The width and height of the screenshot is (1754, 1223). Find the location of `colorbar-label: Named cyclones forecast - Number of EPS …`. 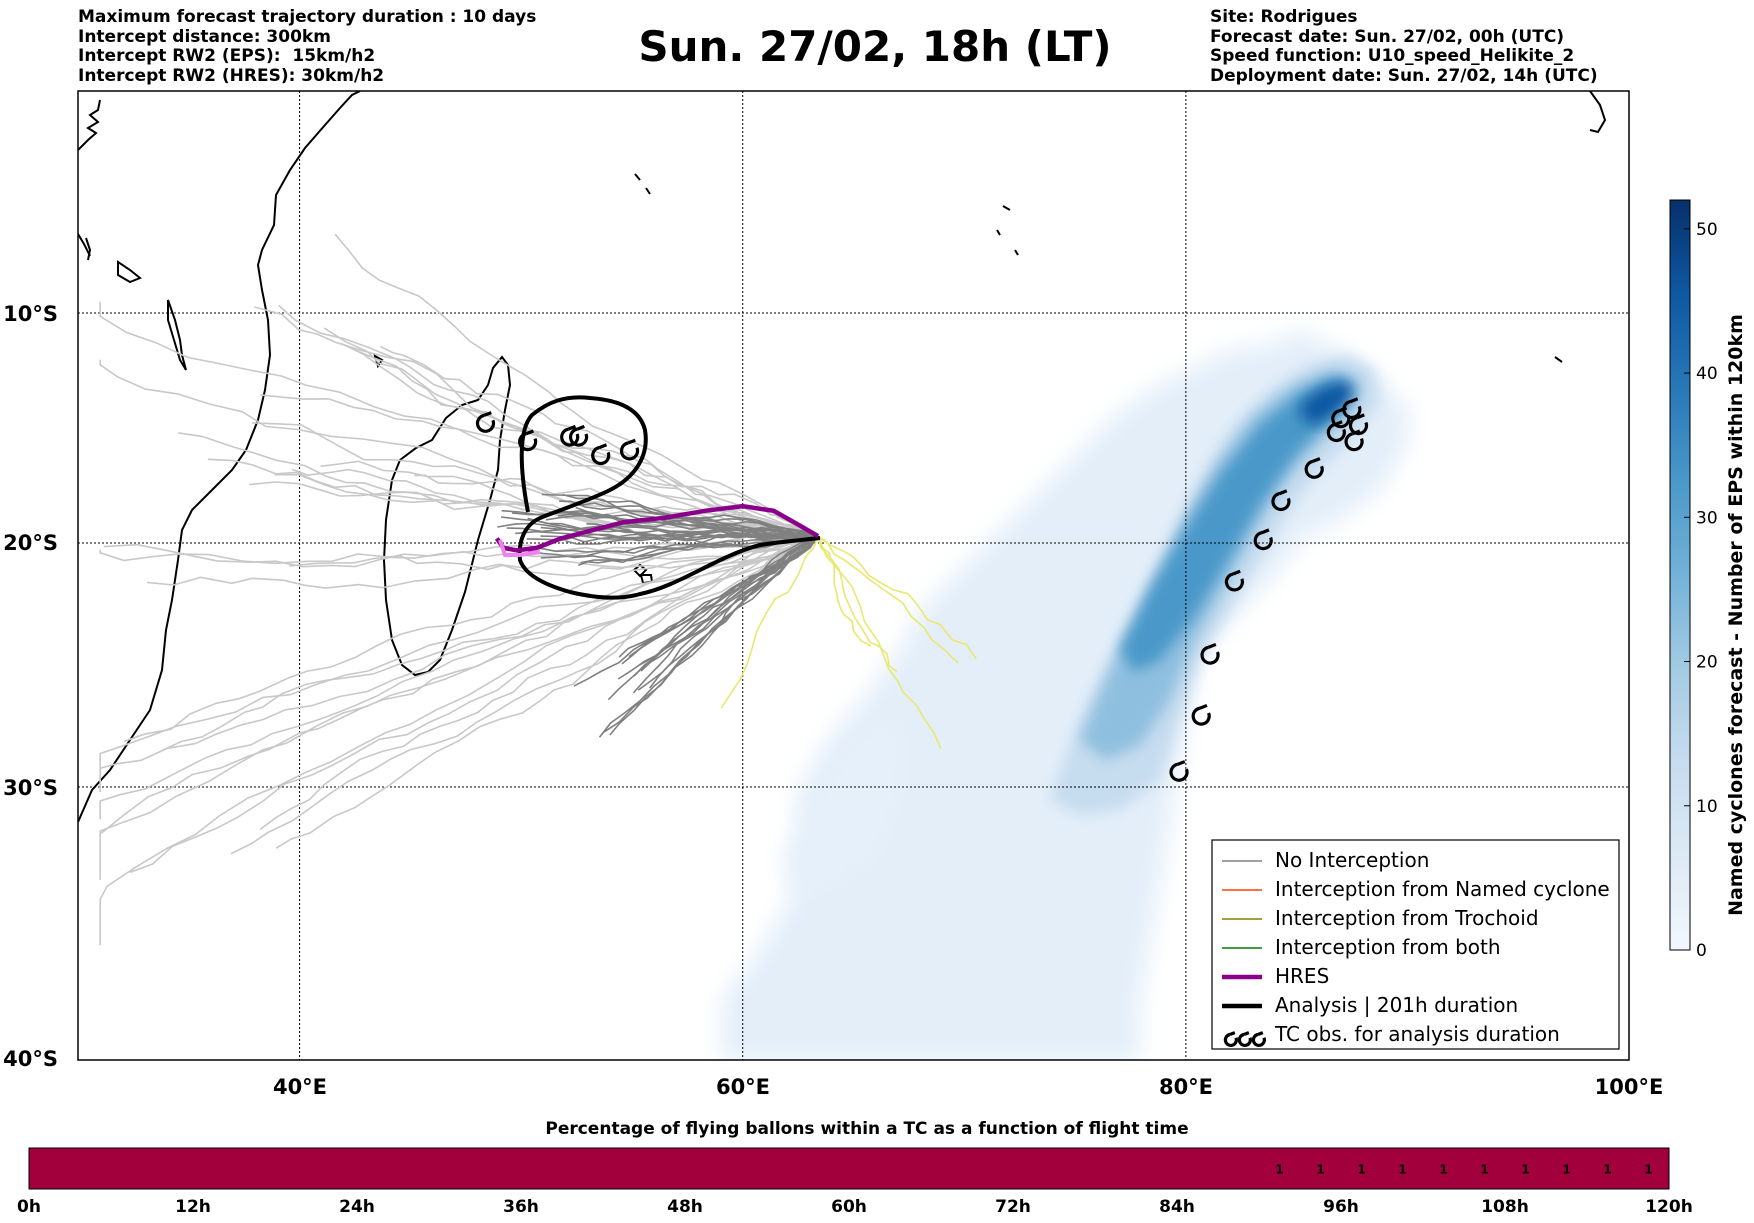

colorbar-label: Named cyclones forecast - Number of EPS … is located at coordinates (1736, 615).